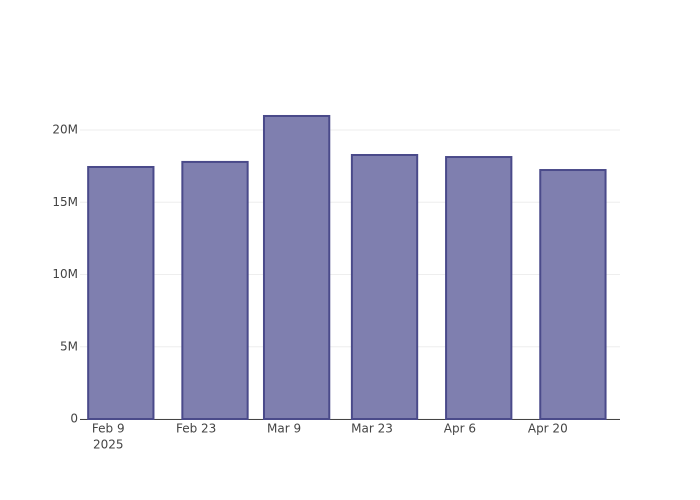 Image resolution: width=700 pixels, height=500 pixels. I want to click on y-tick-label: 15M, so click(65, 202).